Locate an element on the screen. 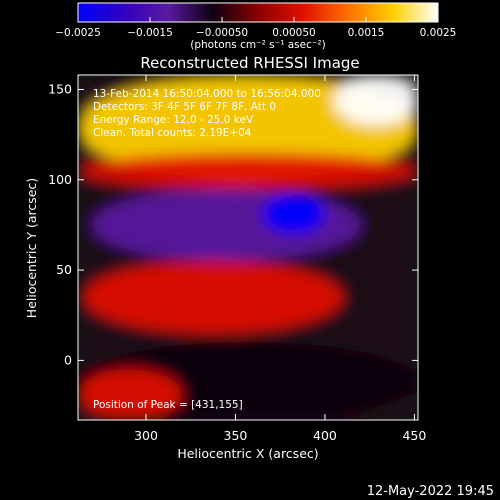 The height and width of the screenshot is (500, 500). colorbar-unit-label: (photons cm⁻² s⁻¹ asec⁻²) is located at coordinates (257, 45).